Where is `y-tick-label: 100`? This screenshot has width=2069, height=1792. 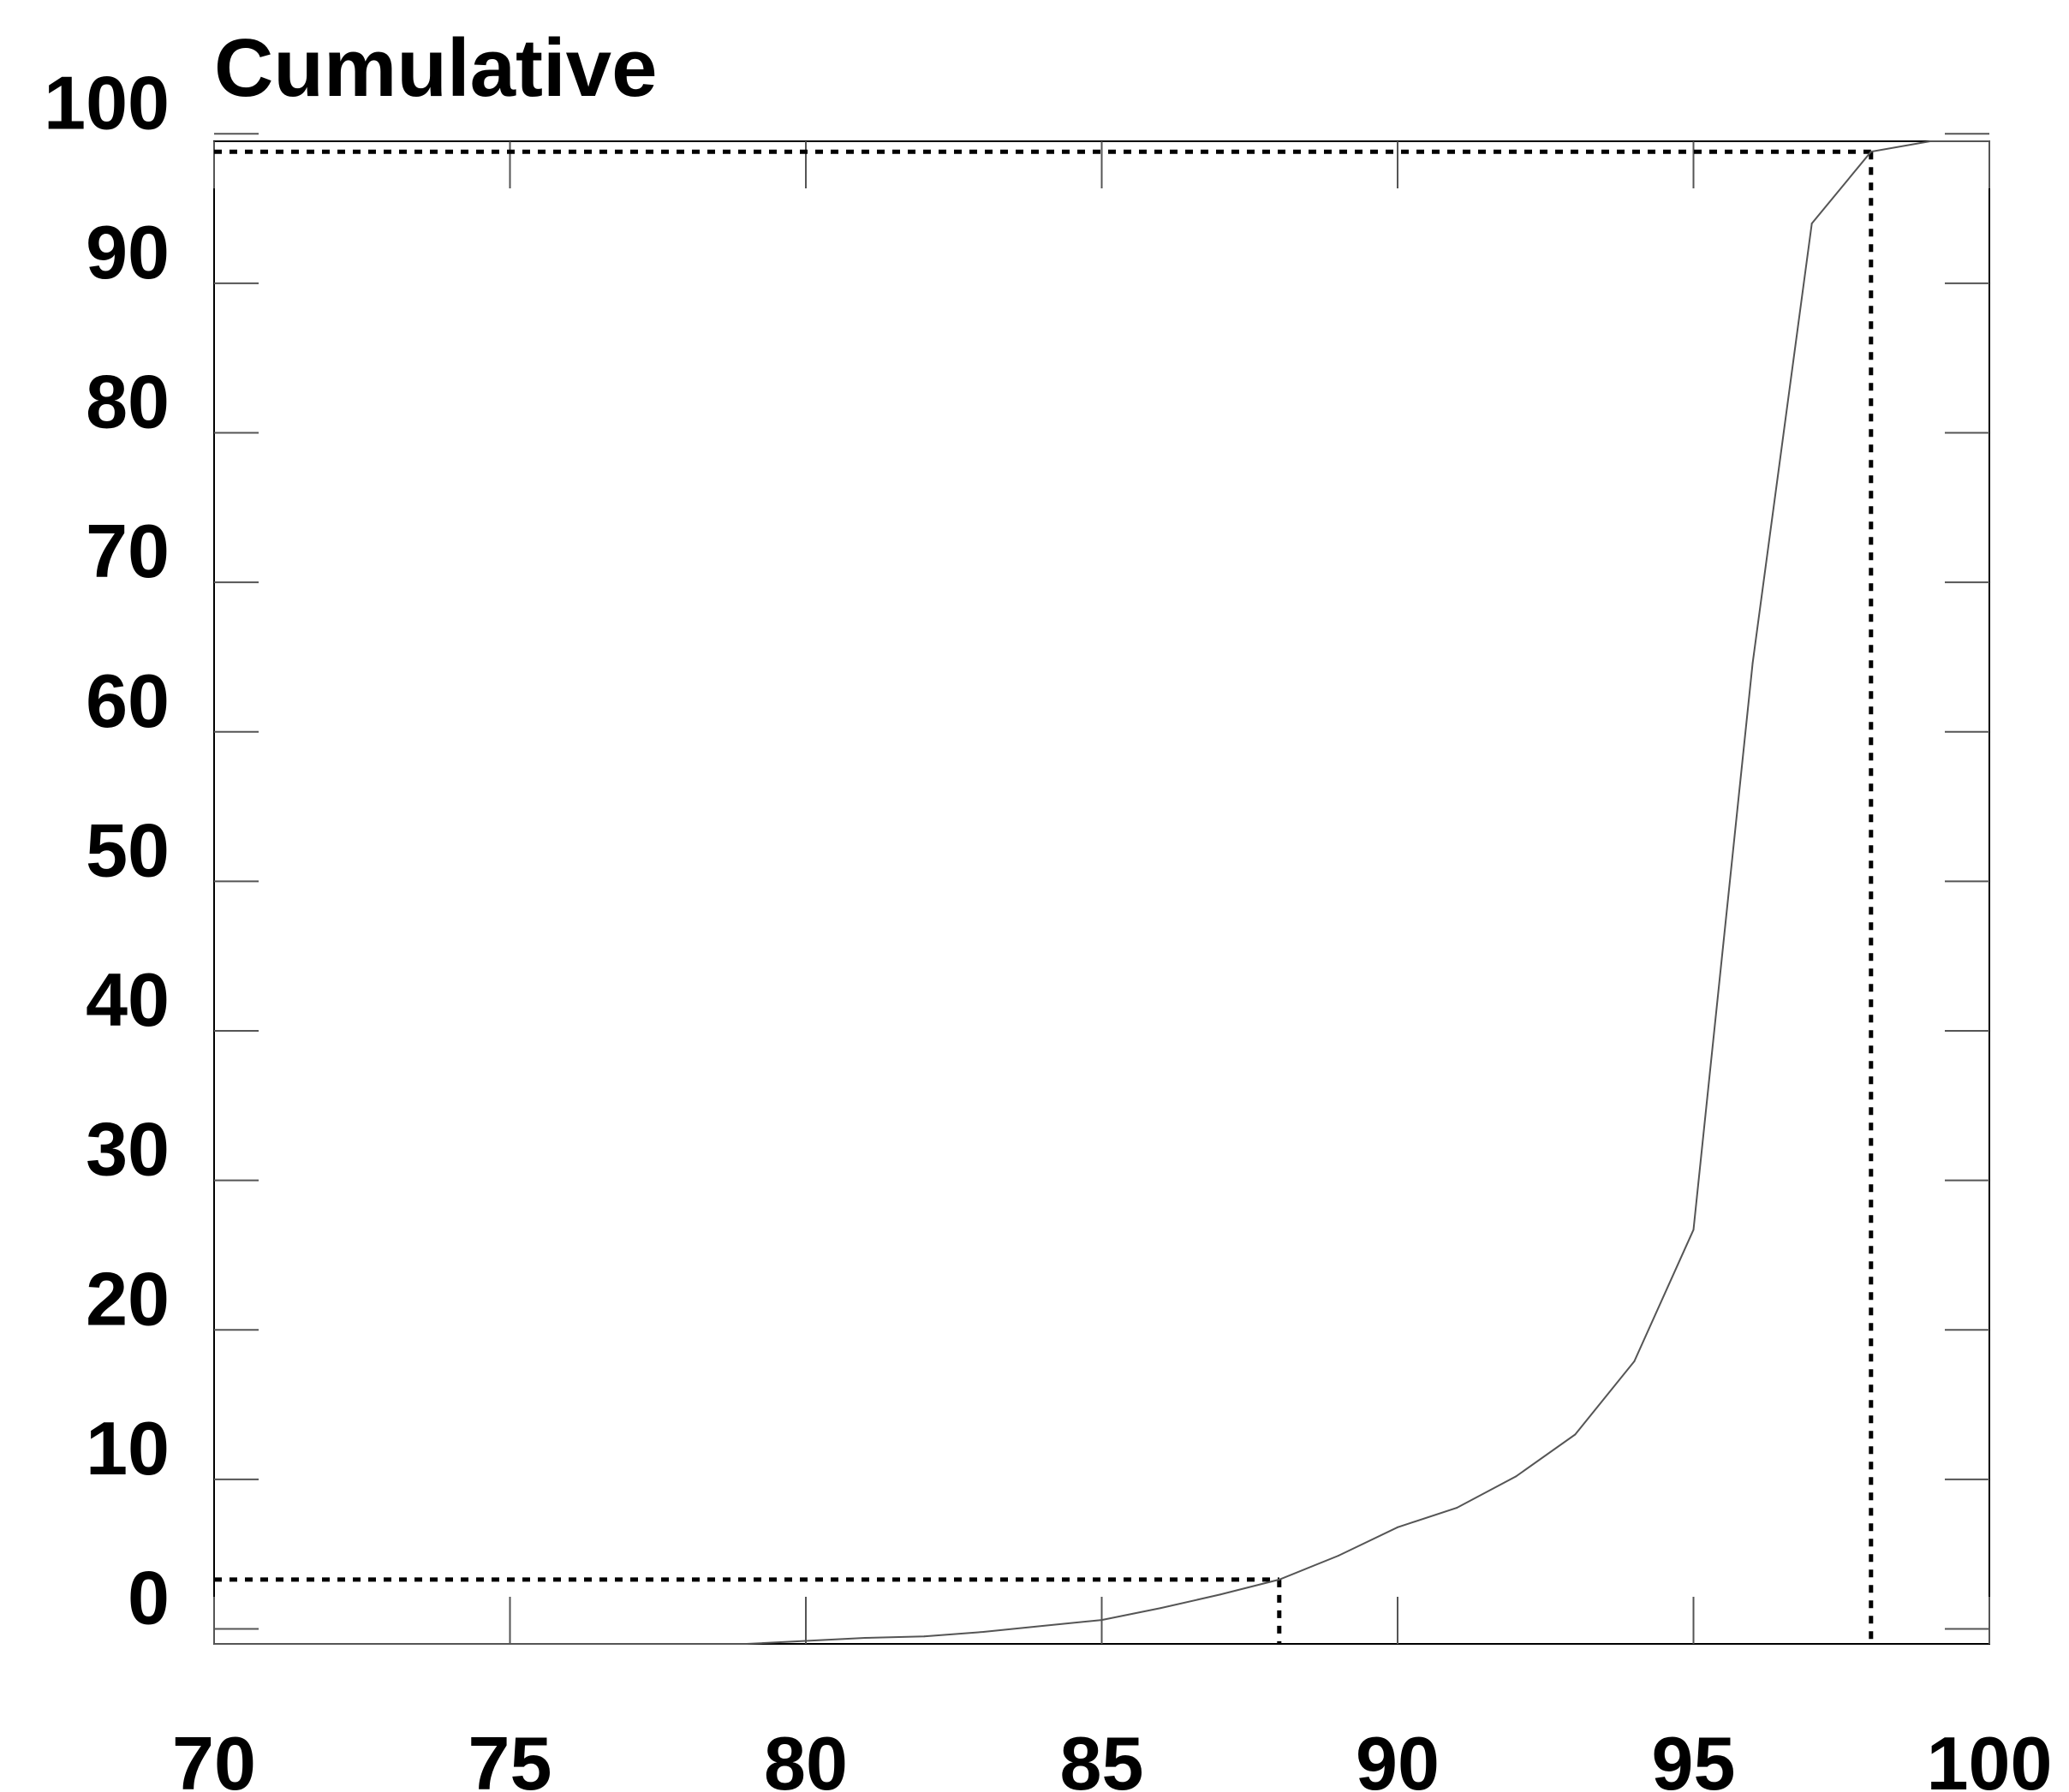 y-tick-label: 100 is located at coordinates (107, 102).